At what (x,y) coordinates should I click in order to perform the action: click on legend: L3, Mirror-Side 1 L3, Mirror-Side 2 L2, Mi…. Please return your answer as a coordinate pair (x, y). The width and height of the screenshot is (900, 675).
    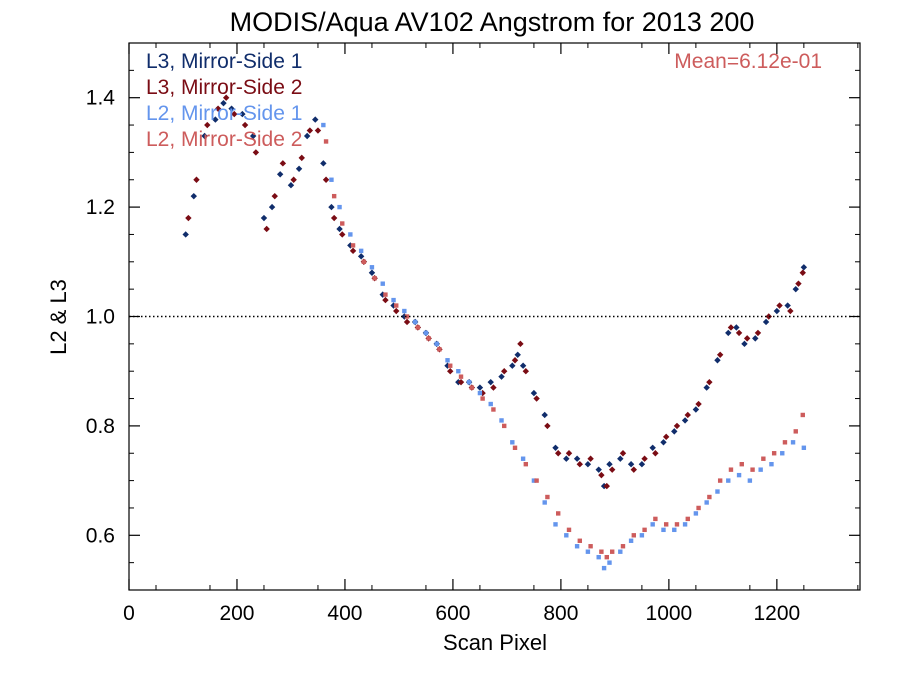
    Looking at the image, I should click on (224, 100).